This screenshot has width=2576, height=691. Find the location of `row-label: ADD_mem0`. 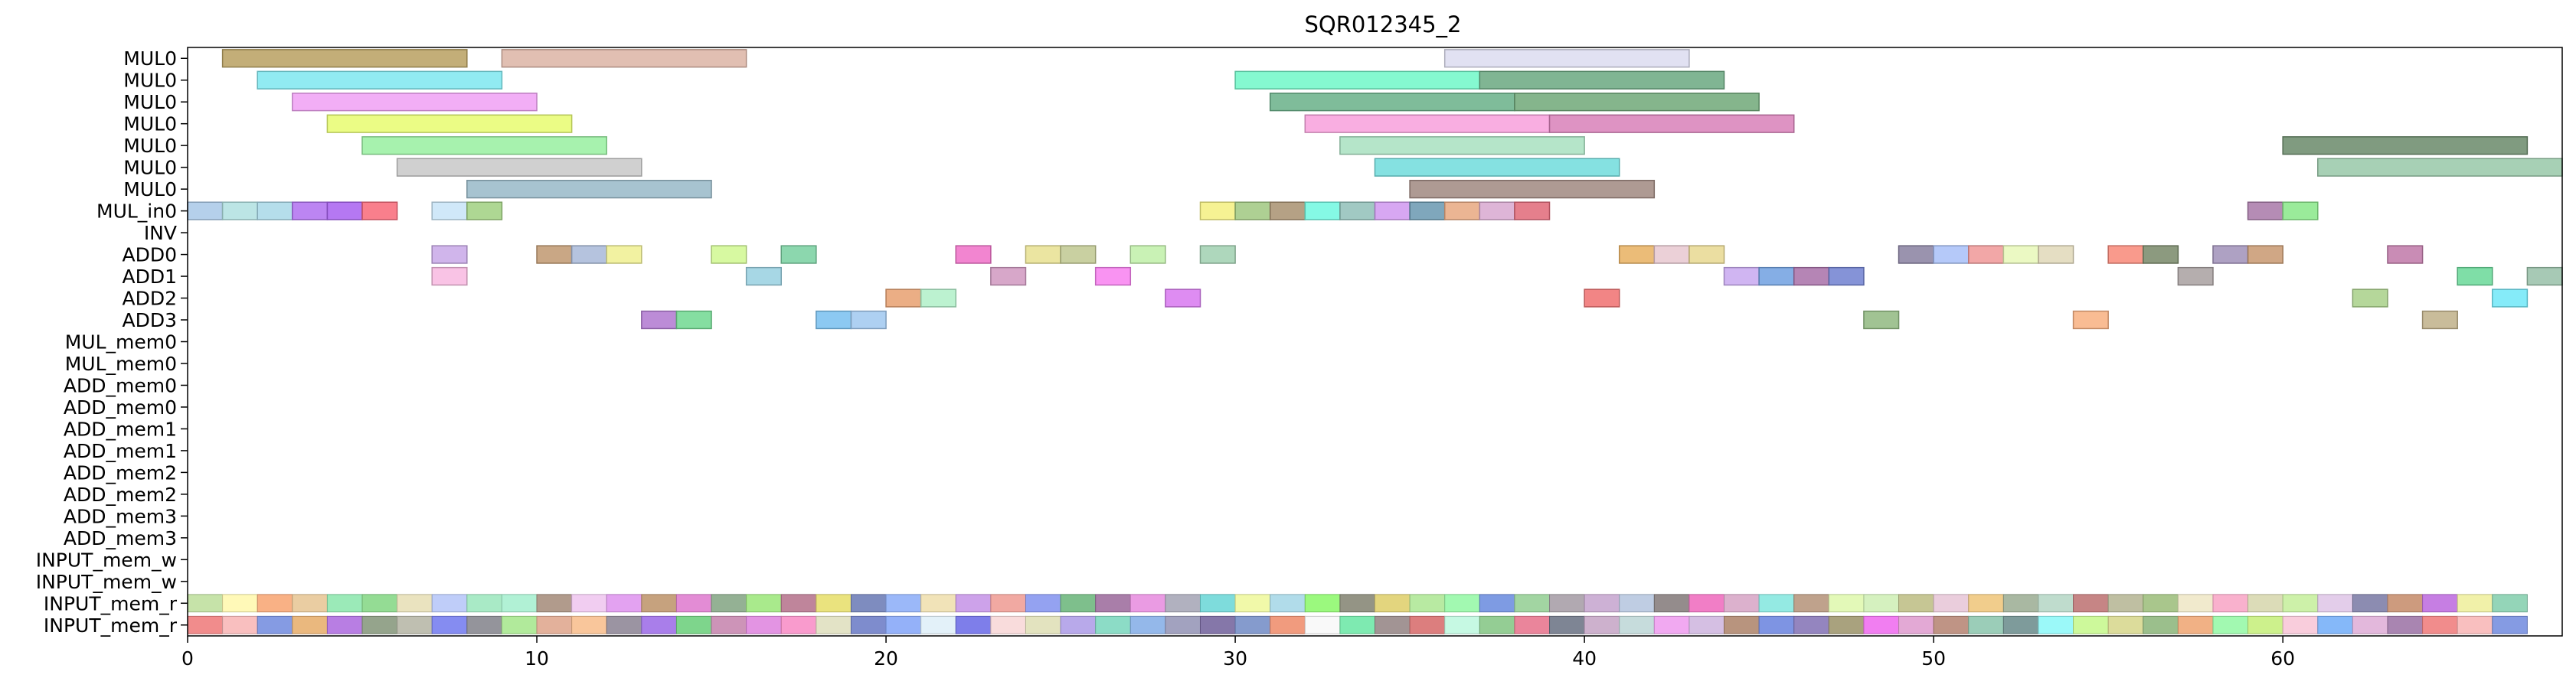

row-label: ADD_mem0 is located at coordinates (120, 385).